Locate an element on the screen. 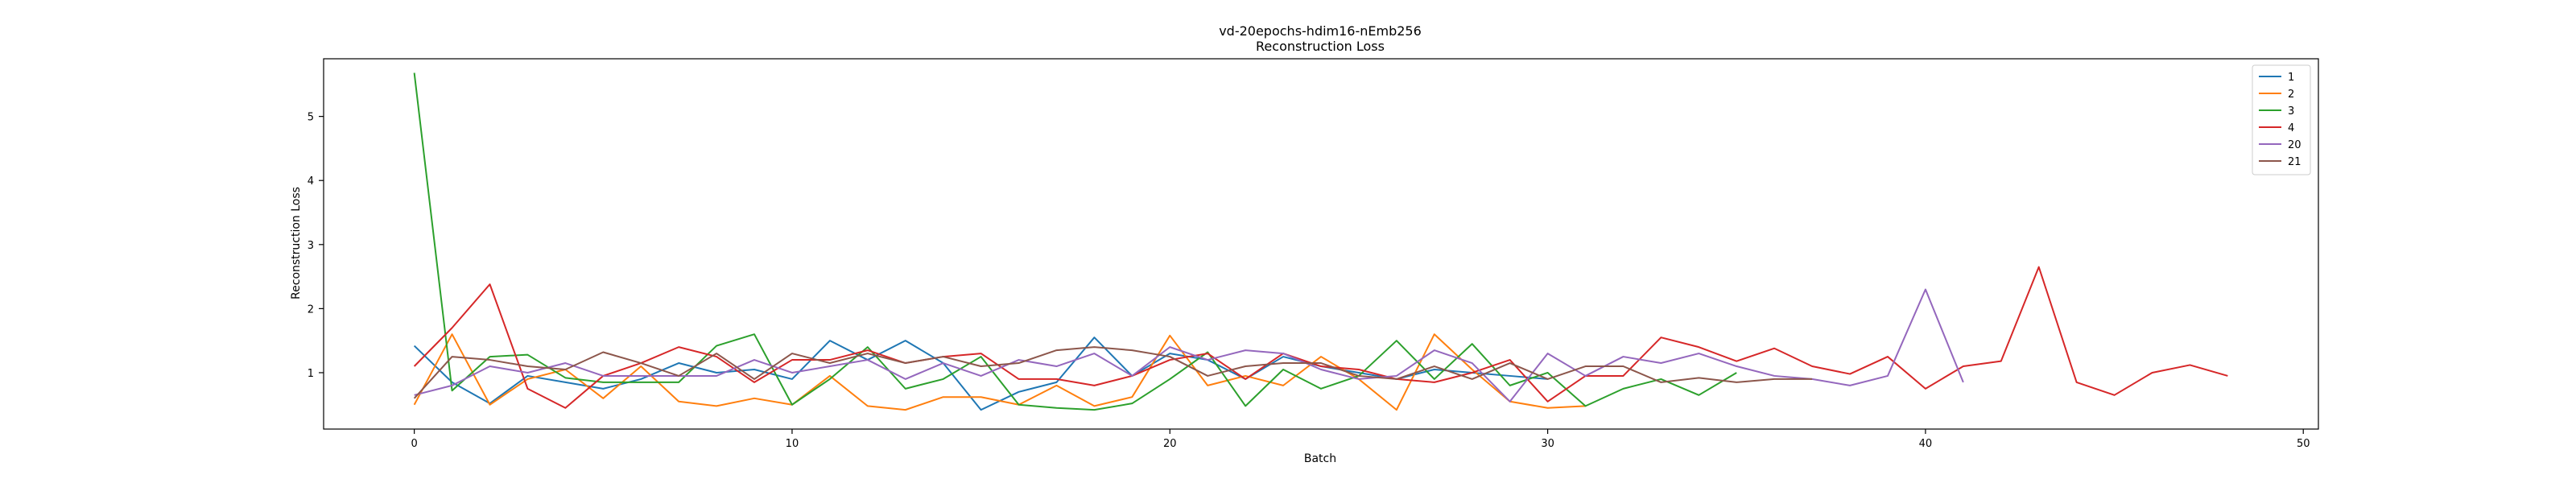 The height and width of the screenshot is (483, 2576). x-tick-label: 40 is located at coordinates (1926, 444).